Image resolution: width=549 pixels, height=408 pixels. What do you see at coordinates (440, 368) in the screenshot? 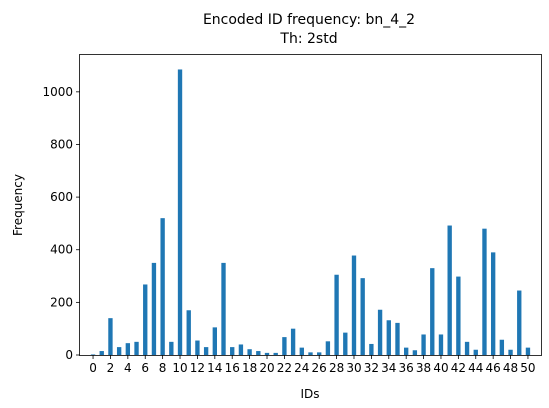
I see `x-tick-label: 40` at bounding box center [440, 368].